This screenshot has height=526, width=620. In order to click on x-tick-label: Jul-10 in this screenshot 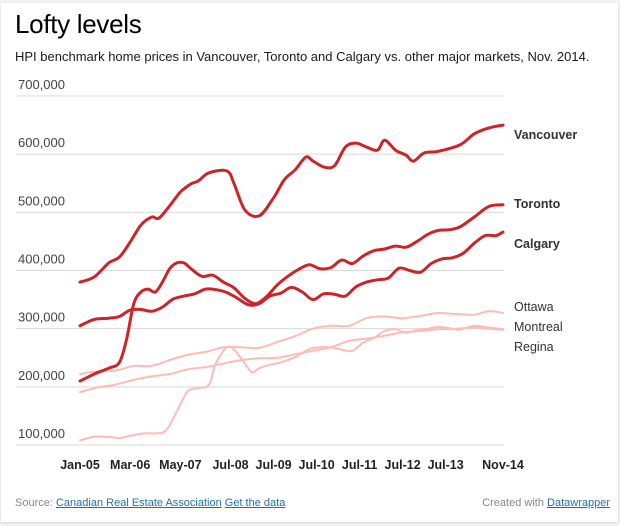, I will do `click(317, 465)`.